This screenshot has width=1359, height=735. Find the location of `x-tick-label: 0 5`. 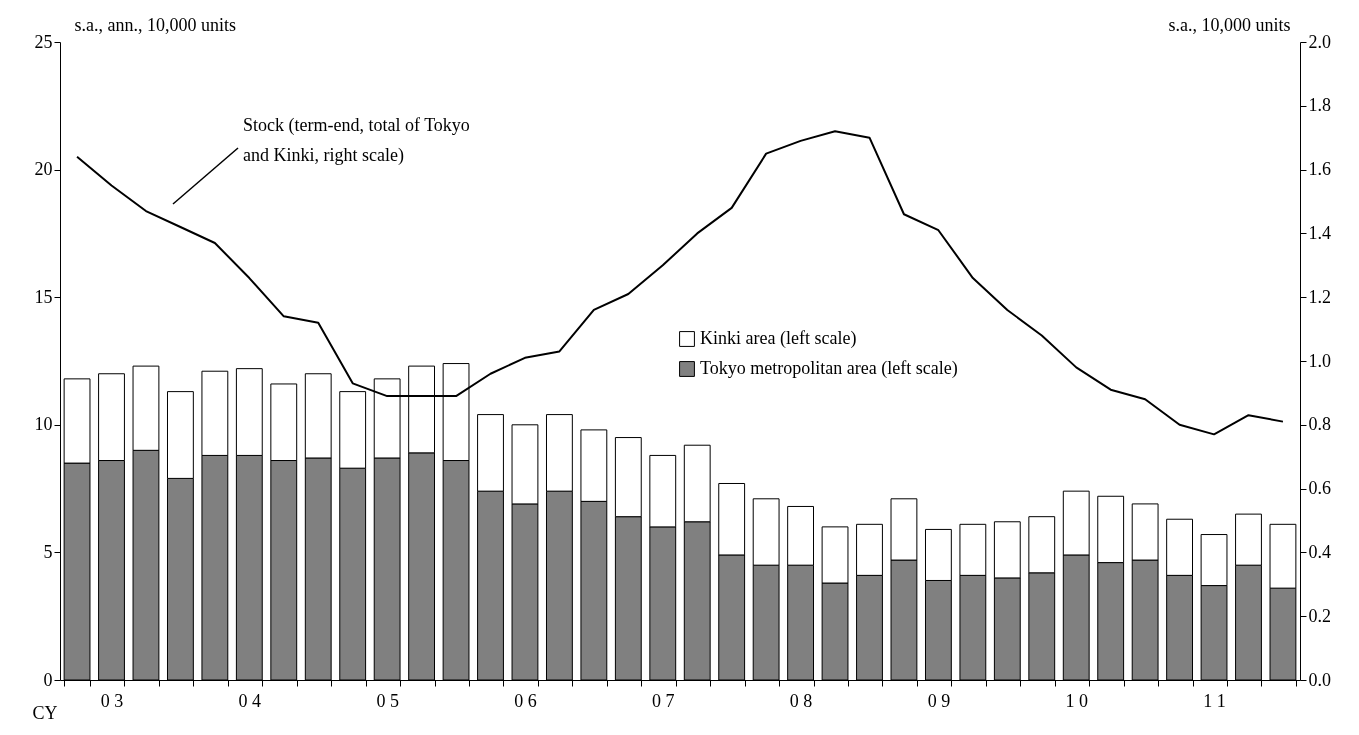

x-tick-label: 0 5 is located at coordinates (387, 700).